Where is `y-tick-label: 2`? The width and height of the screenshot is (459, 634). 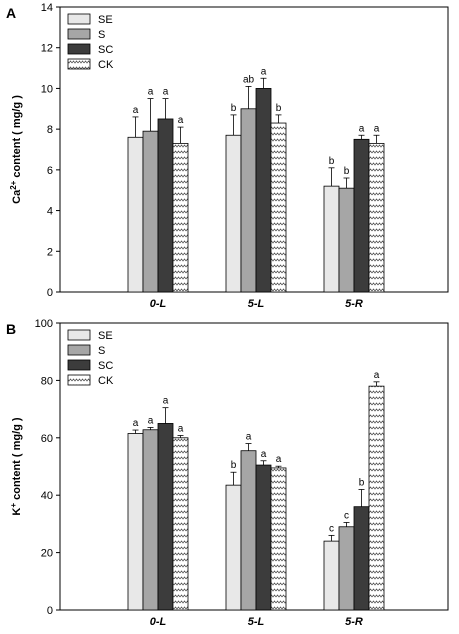
y-tick-label: 2 is located at coordinates (50, 252).